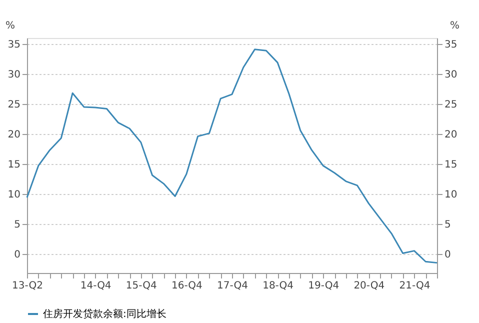 The width and height of the screenshot is (479, 323). I want to click on y-tick-label: 25, so click(14, 104).